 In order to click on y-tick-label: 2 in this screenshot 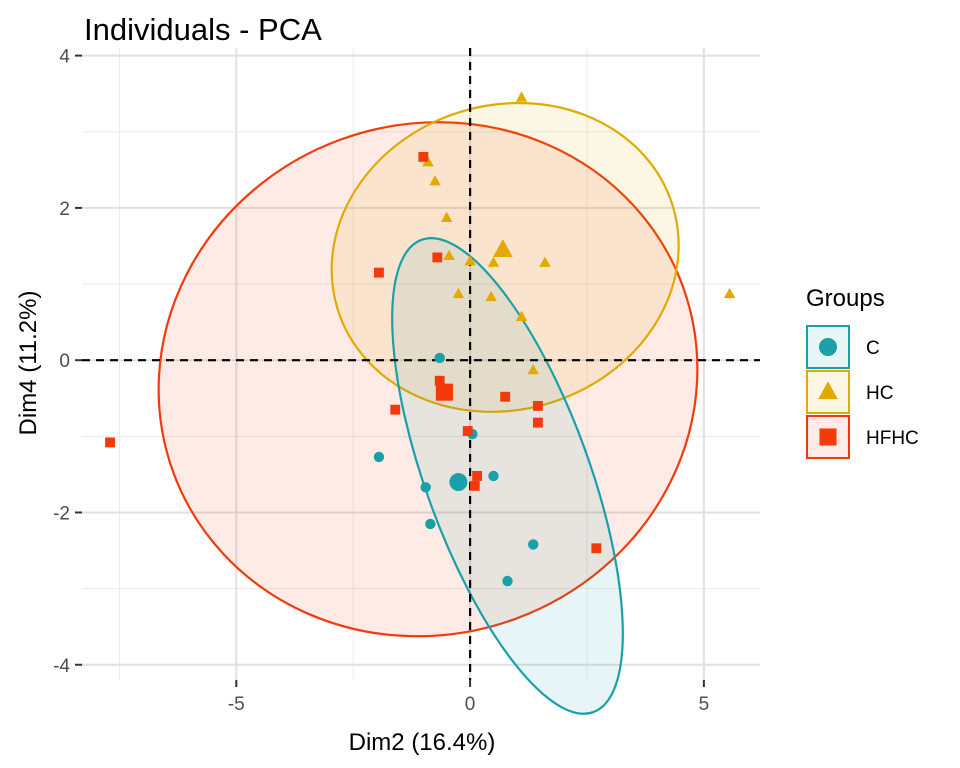, I will do `click(64, 209)`.